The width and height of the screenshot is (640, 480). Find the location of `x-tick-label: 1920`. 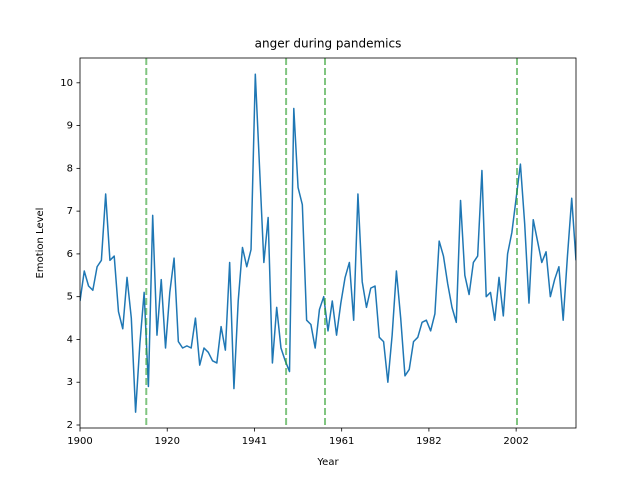

x-tick-label: 1920 is located at coordinates (167, 441).